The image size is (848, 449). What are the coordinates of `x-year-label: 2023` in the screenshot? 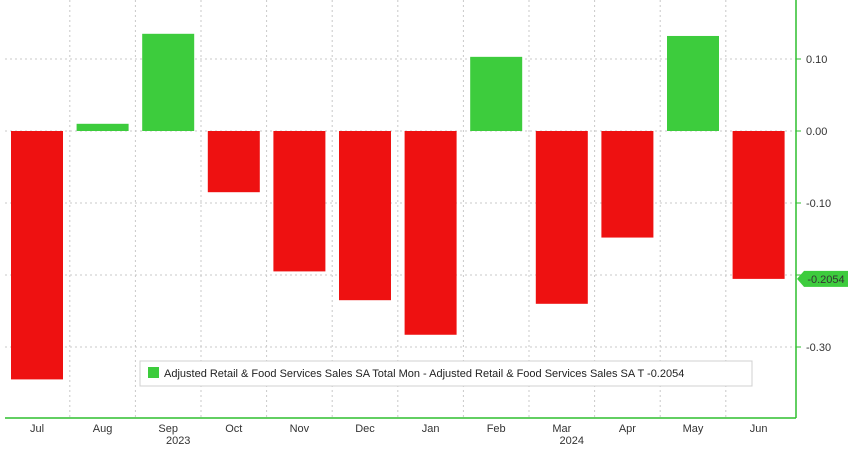 It's located at (178, 441).